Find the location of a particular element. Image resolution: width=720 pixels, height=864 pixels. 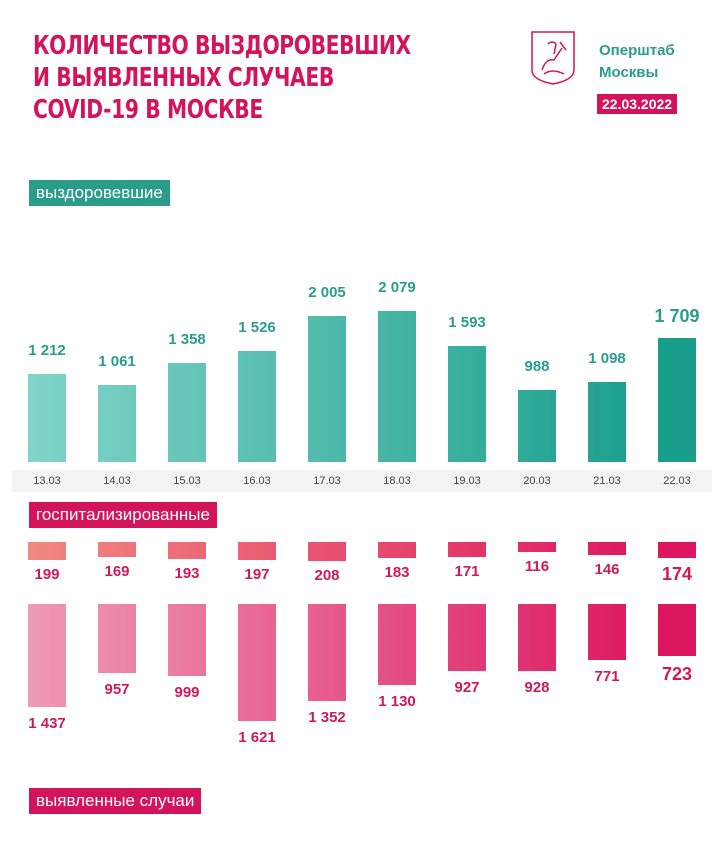

data-label: 2 005 is located at coordinates (327, 293).